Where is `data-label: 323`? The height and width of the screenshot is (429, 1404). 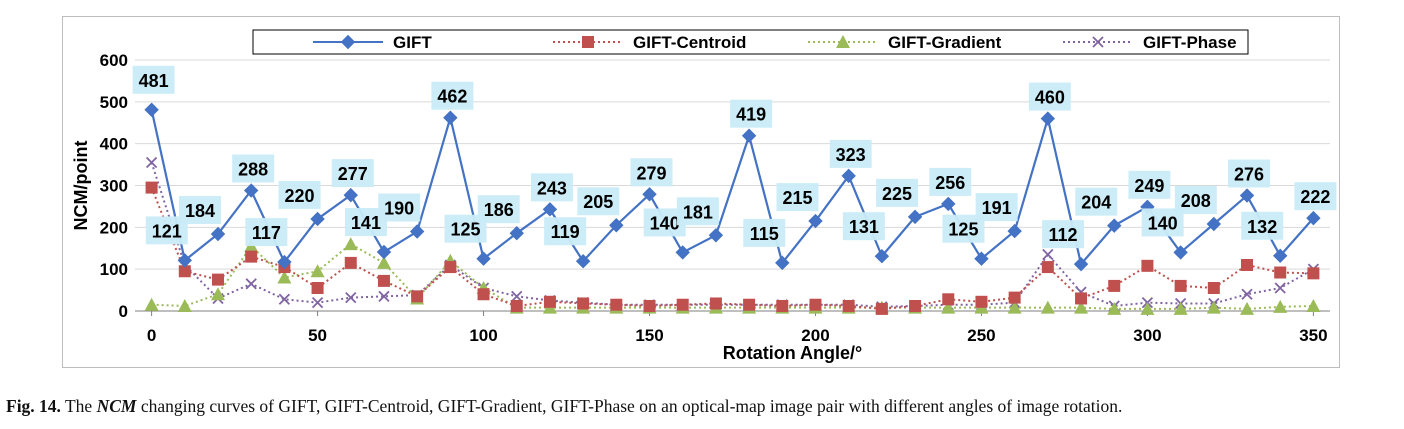 data-label: 323 is located at coordinates (851, 155).